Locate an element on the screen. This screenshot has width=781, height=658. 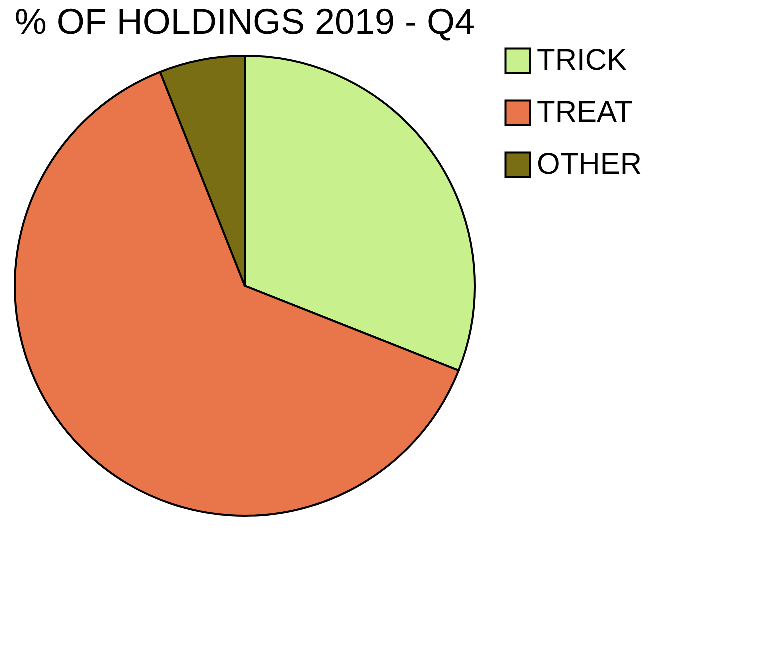
legend-label: TRICK is located at coordinates (582, 60).